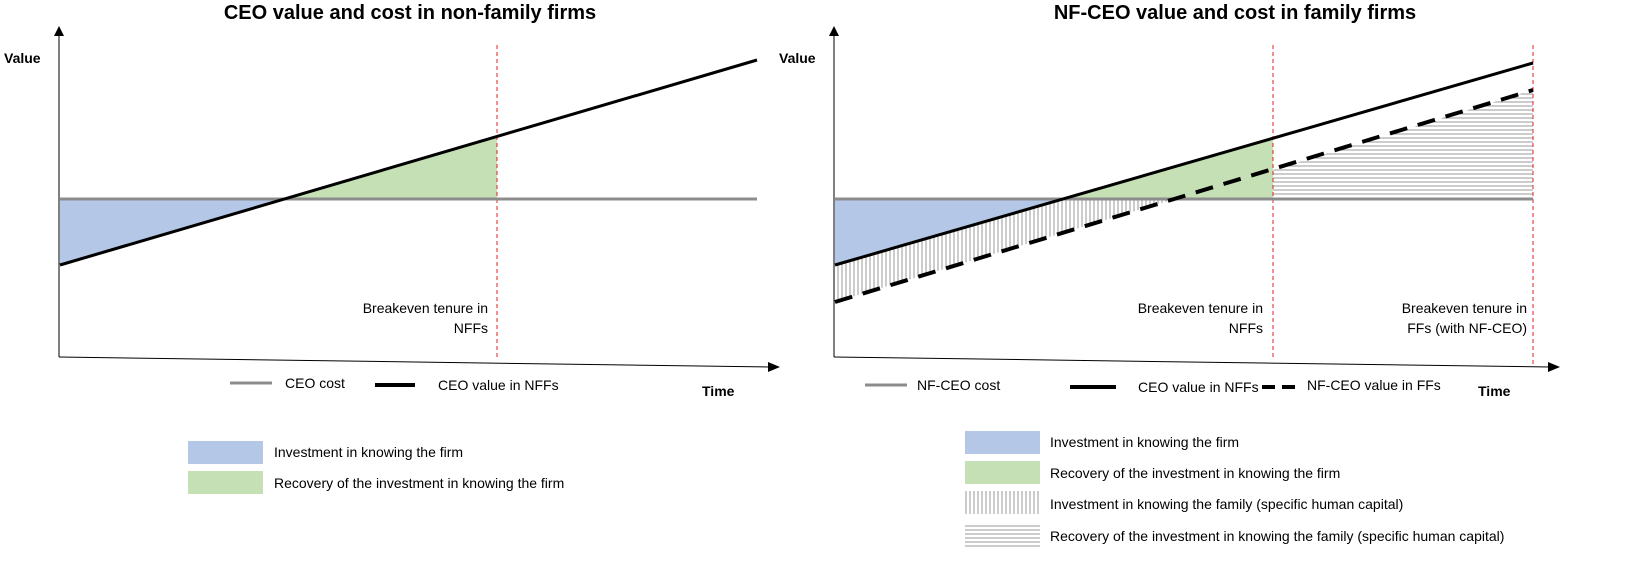  What do you see at coordinates (1002, 535) in the screenshot?
I see `legend-swatch-horizontal-hatch` at bounding box center [1002, 535].